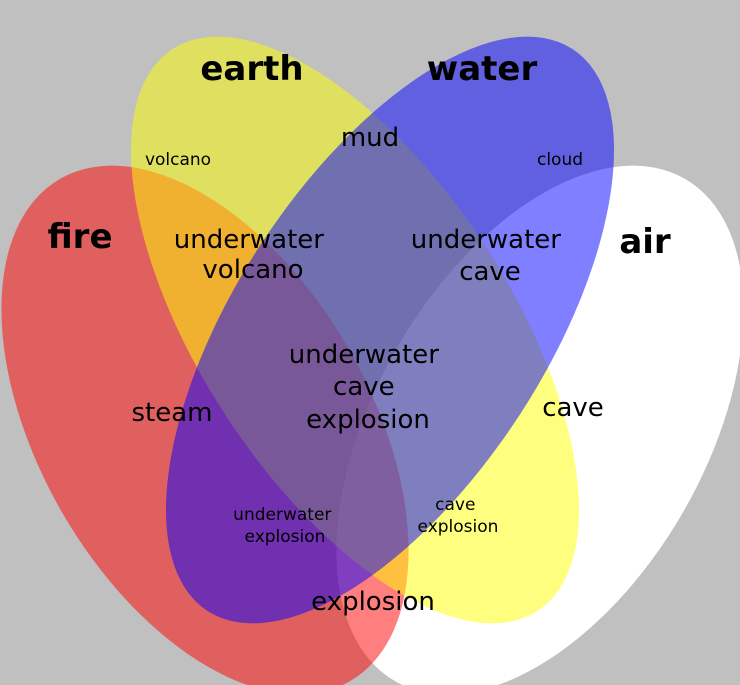  I want to click on region-underwater-cave-explosion-line-1: underwater, so click(364, 355).